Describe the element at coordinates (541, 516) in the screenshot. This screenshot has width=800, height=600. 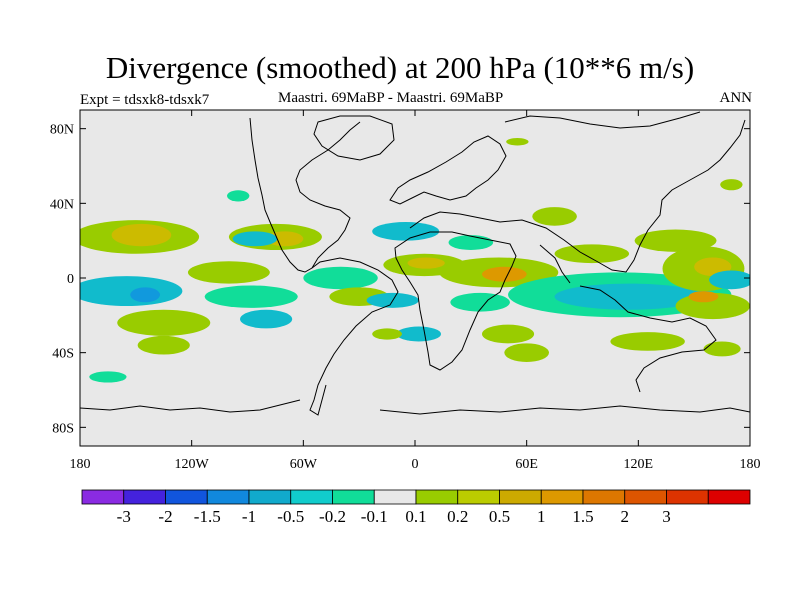
I see `colorbar-label: 1` at that location.